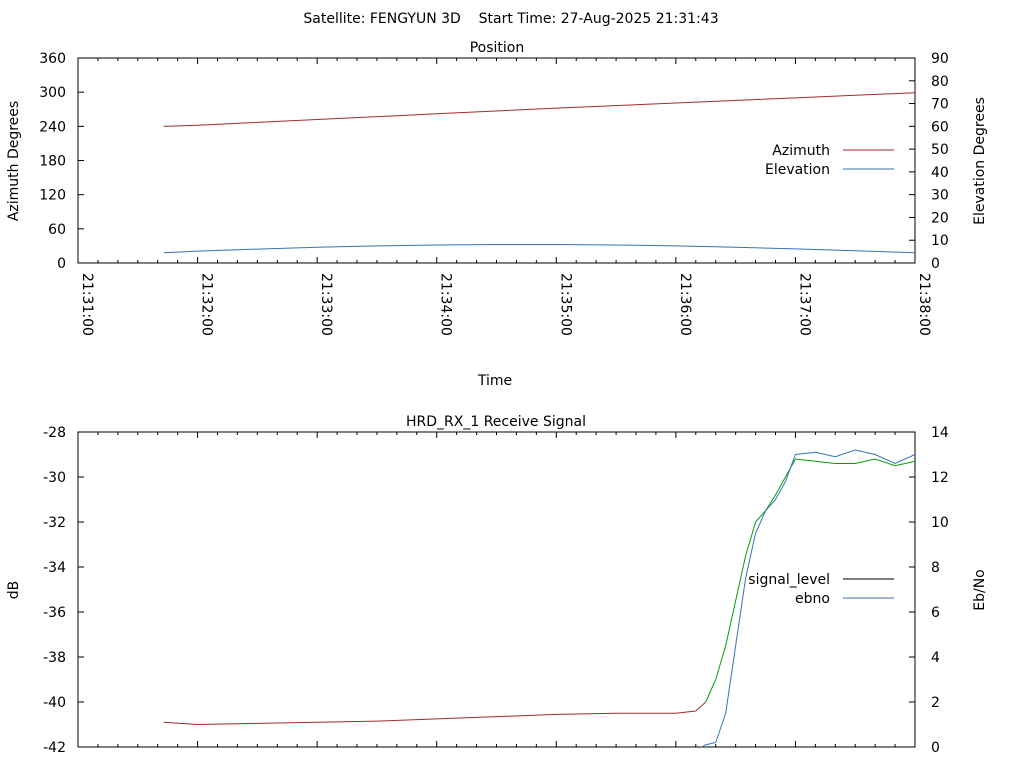 This screenshot has height=768, width=1024. What do you see at coordinates (54, 523) in the screenshot?
I see `y-tick-label: -32` at bounding box center [54, 523].